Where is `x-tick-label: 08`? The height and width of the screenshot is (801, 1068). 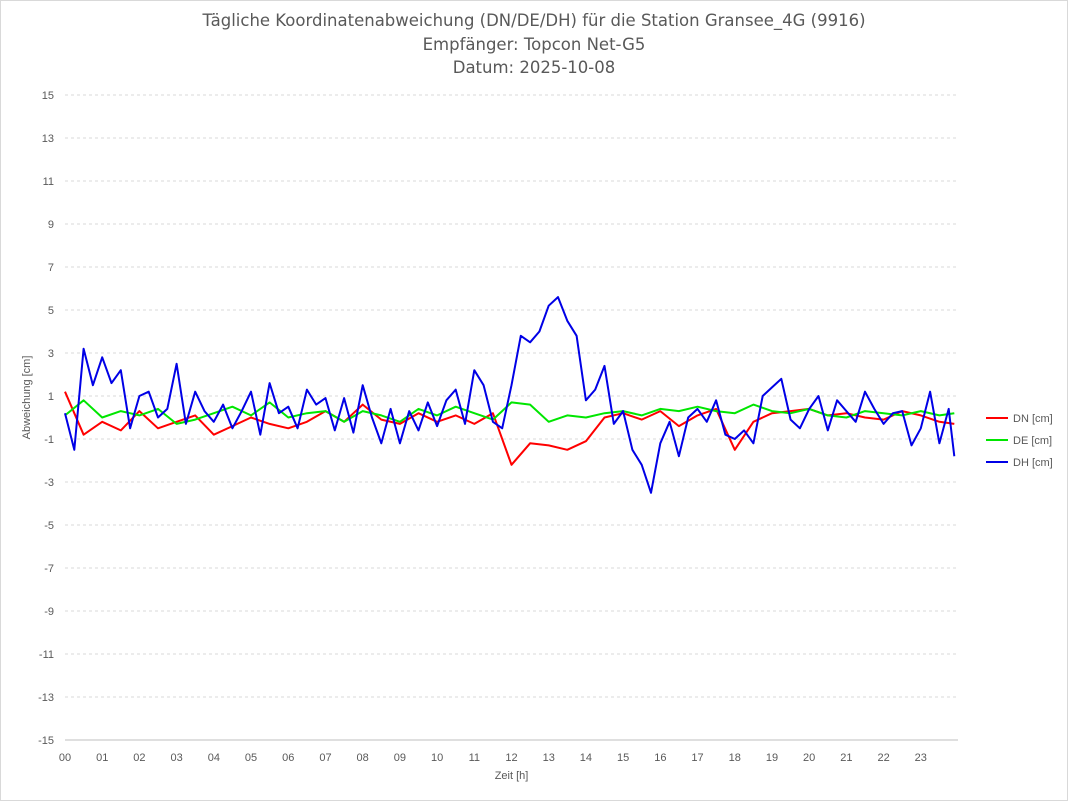 x-tick-label: 08 is located at coordinates (363, 758).